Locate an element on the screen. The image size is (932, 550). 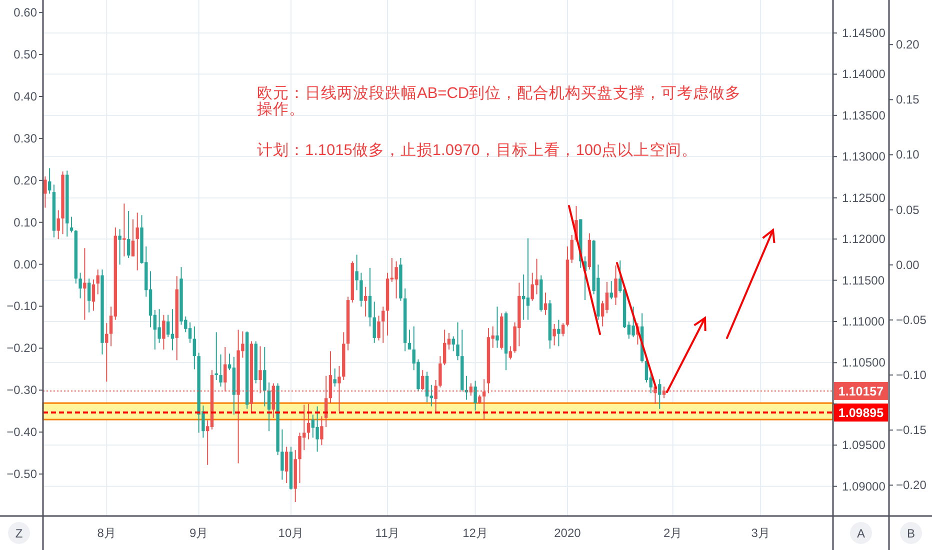
y3-tick-label: −0.05 is located at coordinates (911, 319).